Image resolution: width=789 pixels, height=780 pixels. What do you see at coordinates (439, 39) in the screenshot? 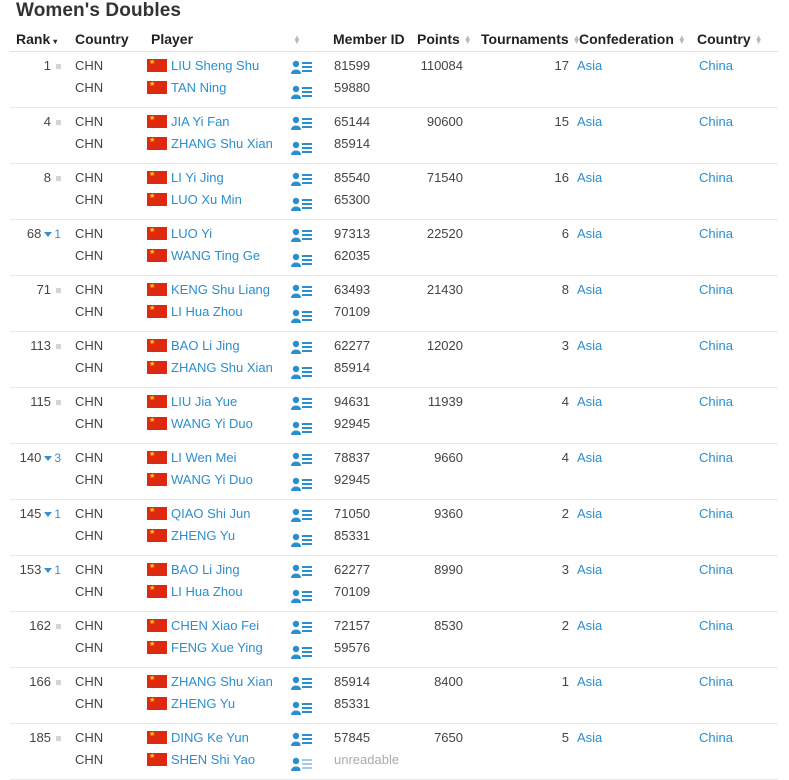
I see `col-header-points: Points ▲ ▼` at bounding box center [439, 39].